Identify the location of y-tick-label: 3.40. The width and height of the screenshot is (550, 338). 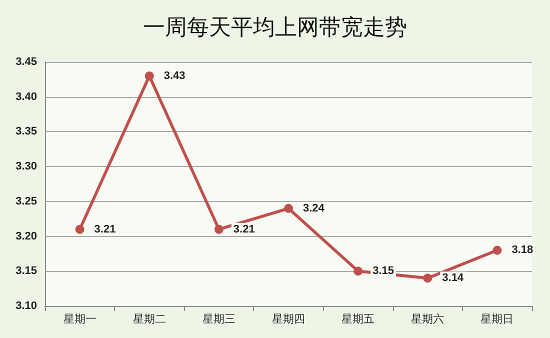
(26, 96).